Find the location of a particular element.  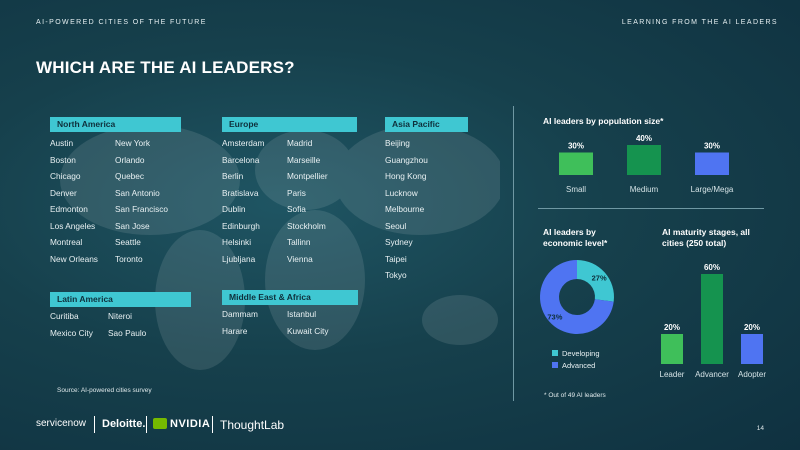

city-name: New York is located at coordinates (133, 143).